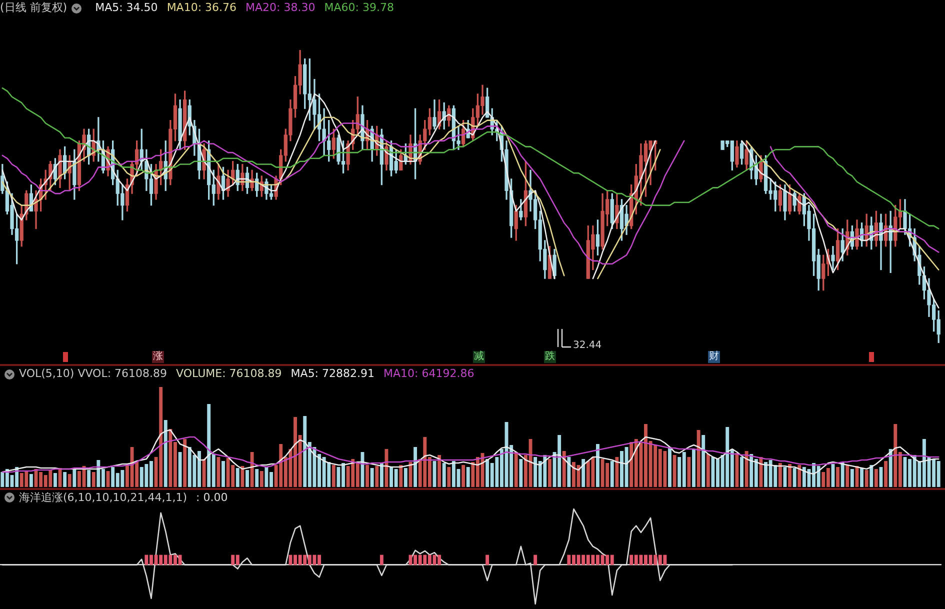 This screenshot has width=945, height=609. I want to click on text: 涨, so click(158, 357).